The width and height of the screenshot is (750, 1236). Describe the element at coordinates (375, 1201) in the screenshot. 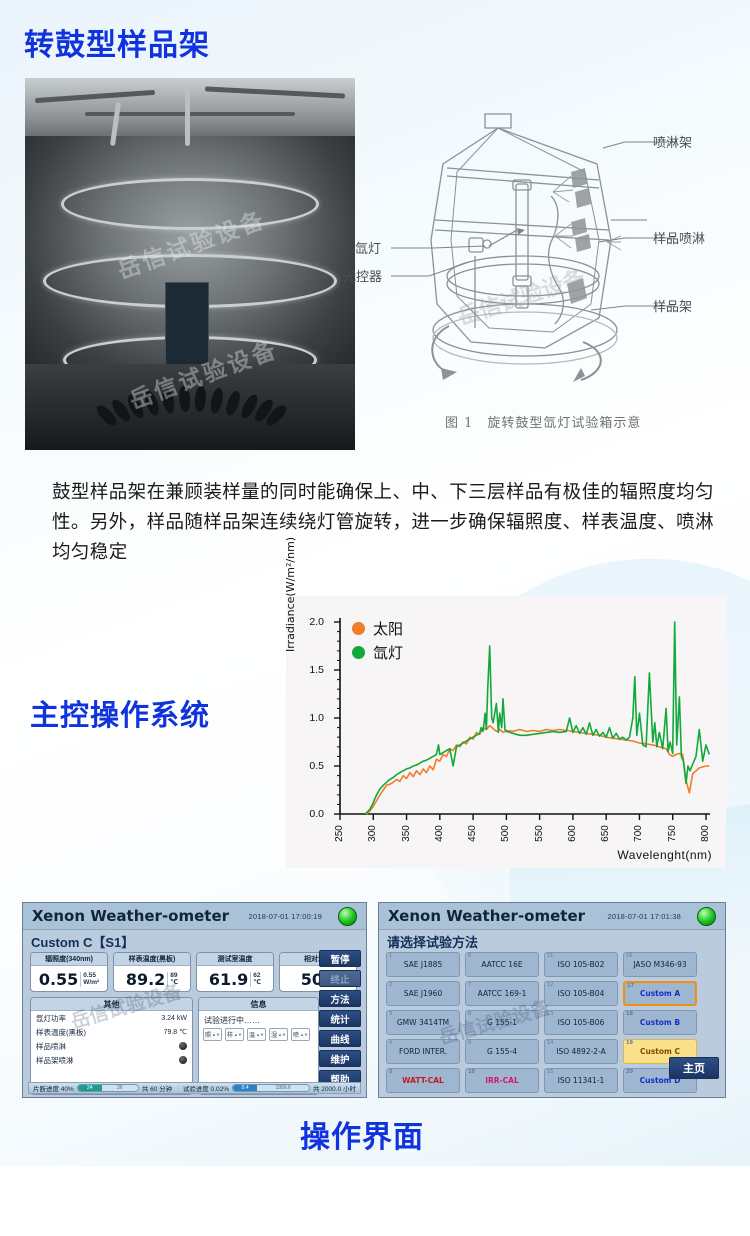

I see `background-bottom-band` at that location.